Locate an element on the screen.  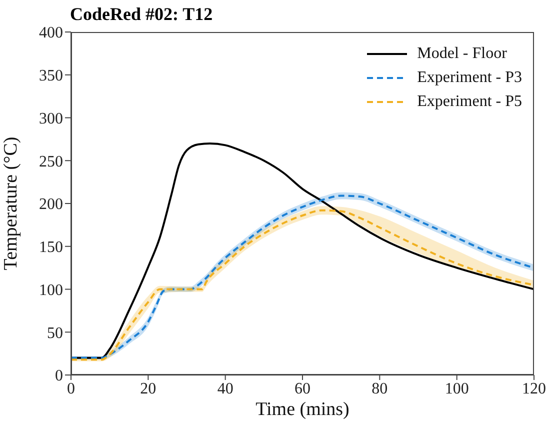
x-tick-label: 120 is located at coordinates (534, 389).